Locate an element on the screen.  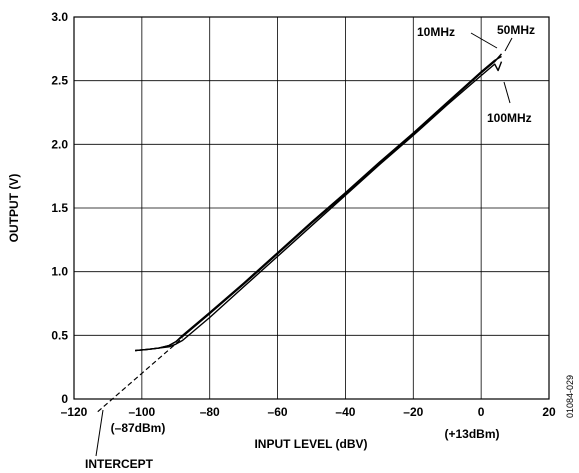
y-tick-label: 2.0 is located at coordinates (59, 144).